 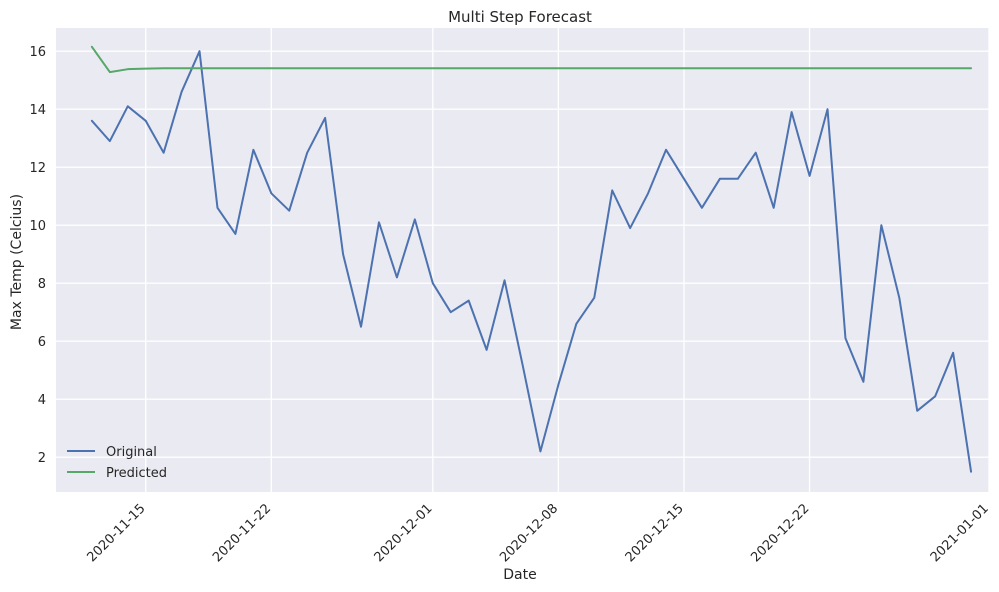 I want to click on legend: Original Predicted, so click(x=117, y=463).